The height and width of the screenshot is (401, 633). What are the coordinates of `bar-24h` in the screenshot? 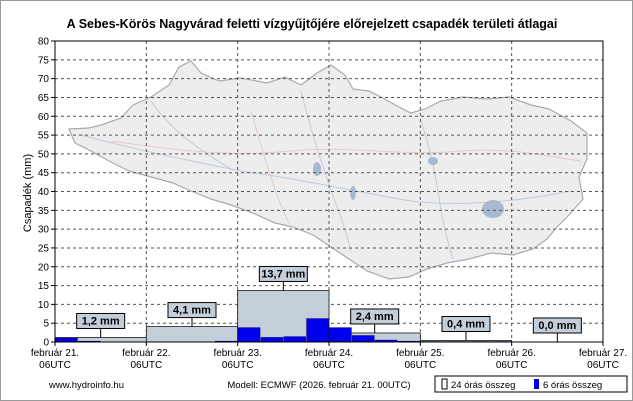 It's located at (192, 334).